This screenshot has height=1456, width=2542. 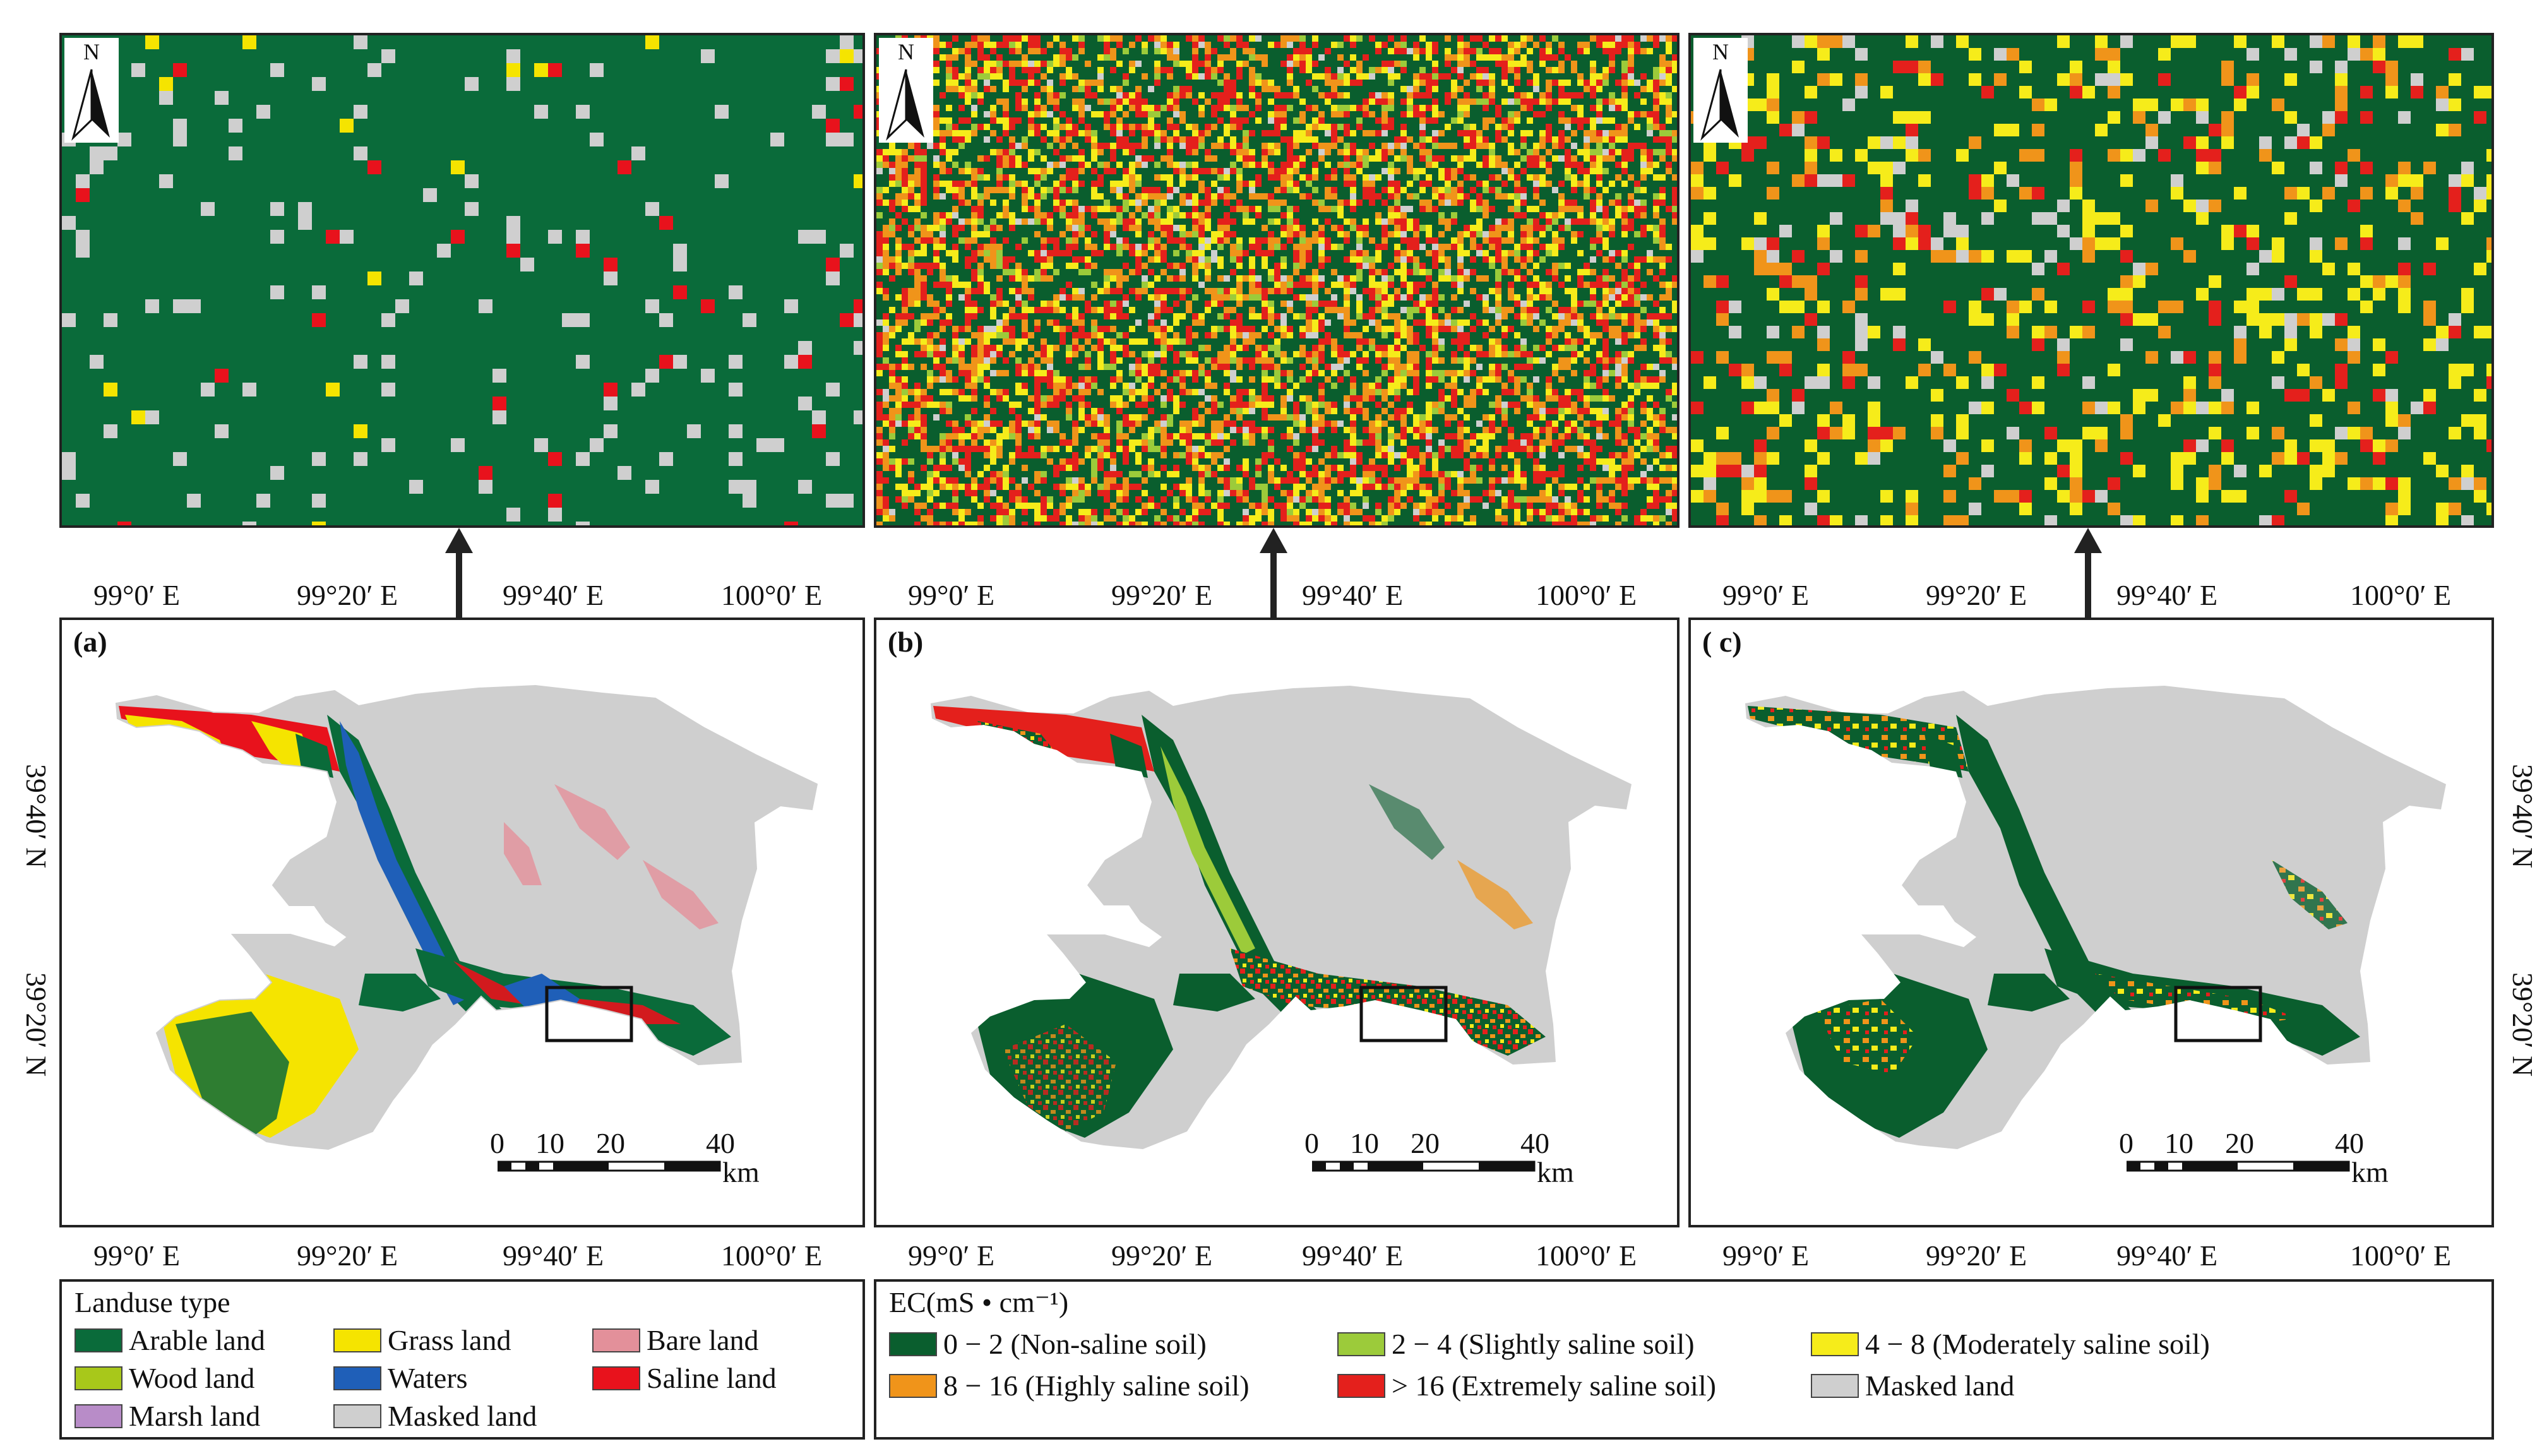 I want to click on zoom-panel-c: N, so click(x=2091, y=280).